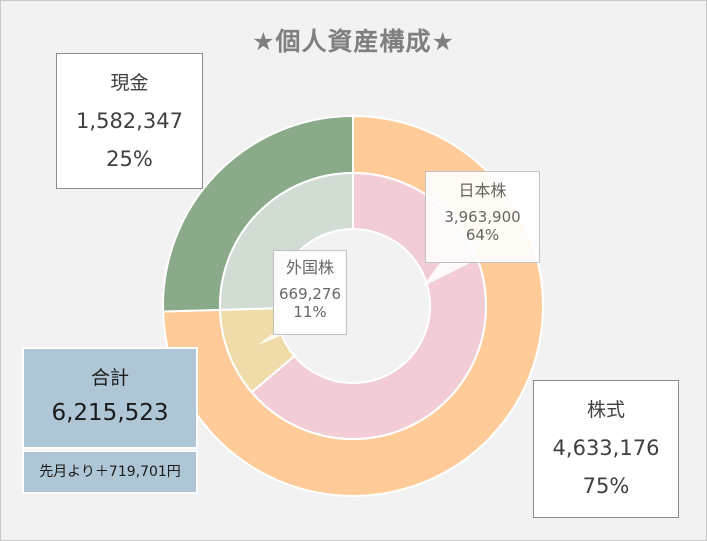 The width and height of the screenshot is (707, 541). What do you see at coordinates (110, 398) in the screenshot?
I see `total-box: 合計 6,215,523` at bounding box center [110, 398].